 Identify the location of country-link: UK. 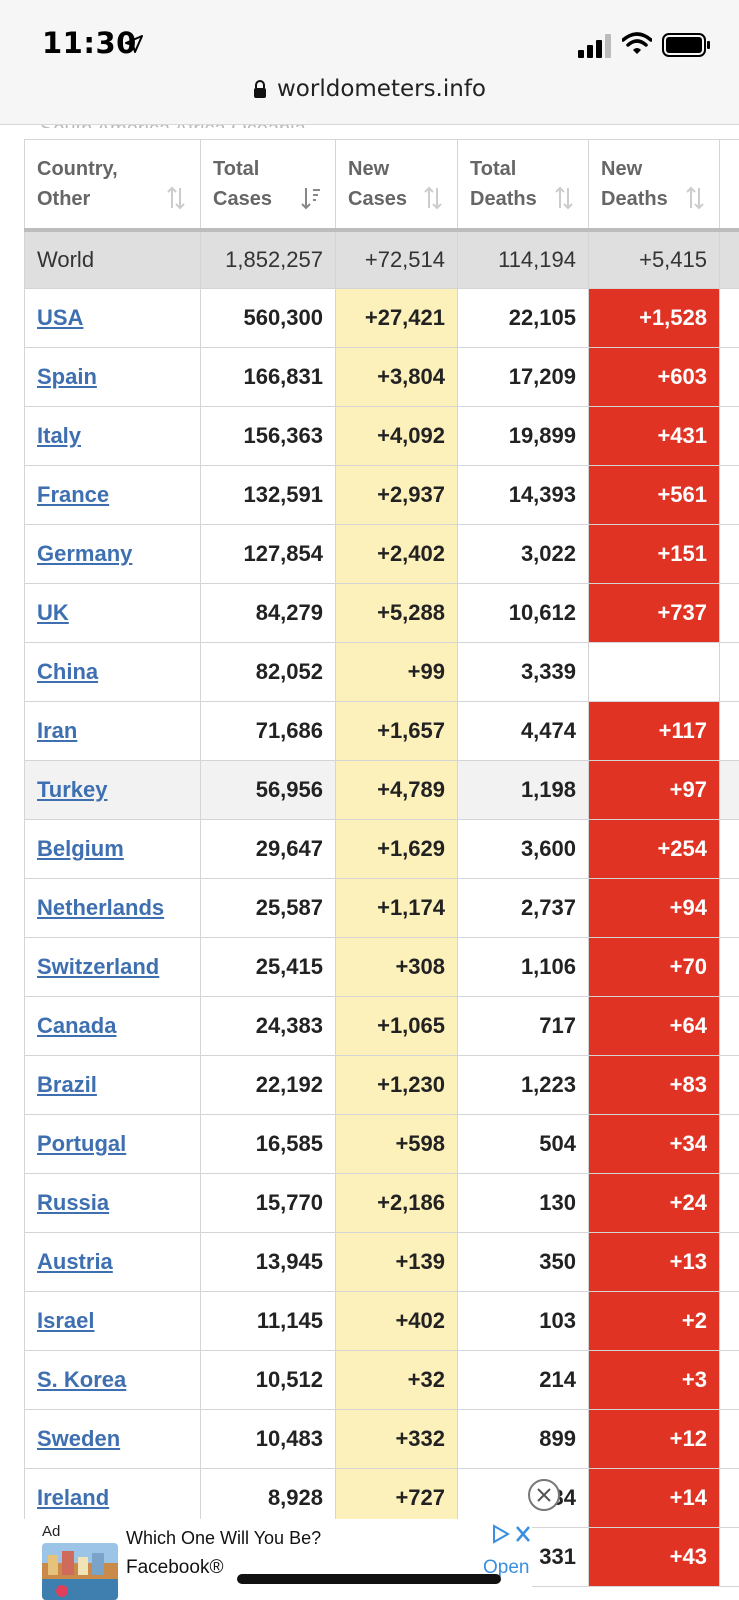
(53, 612).